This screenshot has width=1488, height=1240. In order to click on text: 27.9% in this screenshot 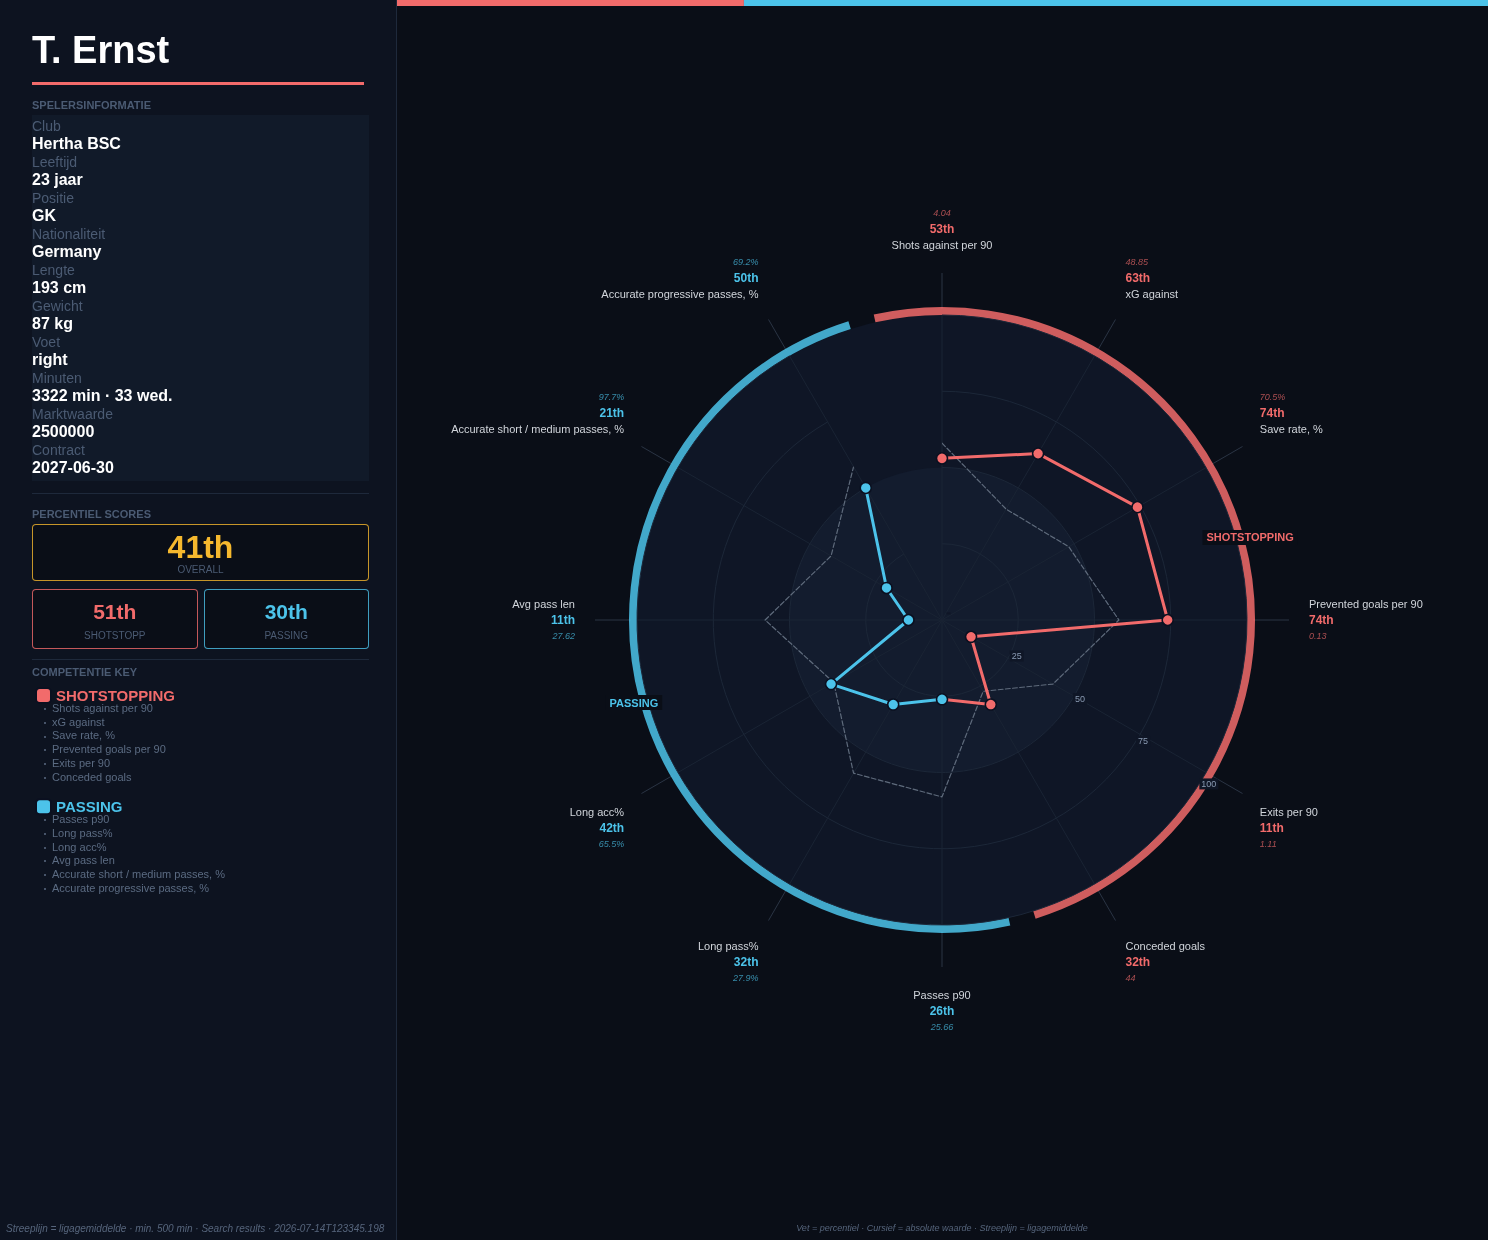, I will do `click(745, 977)`.